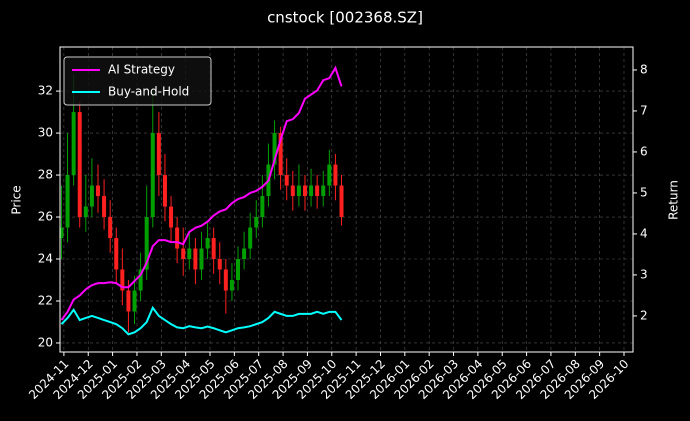 Image resolution: width=690 pixels, height=421 pixels. What do you see at coordinates (644, 110) in the screenshot?
I see `y2-tick-label: 7` at bounding box center [644, 110].